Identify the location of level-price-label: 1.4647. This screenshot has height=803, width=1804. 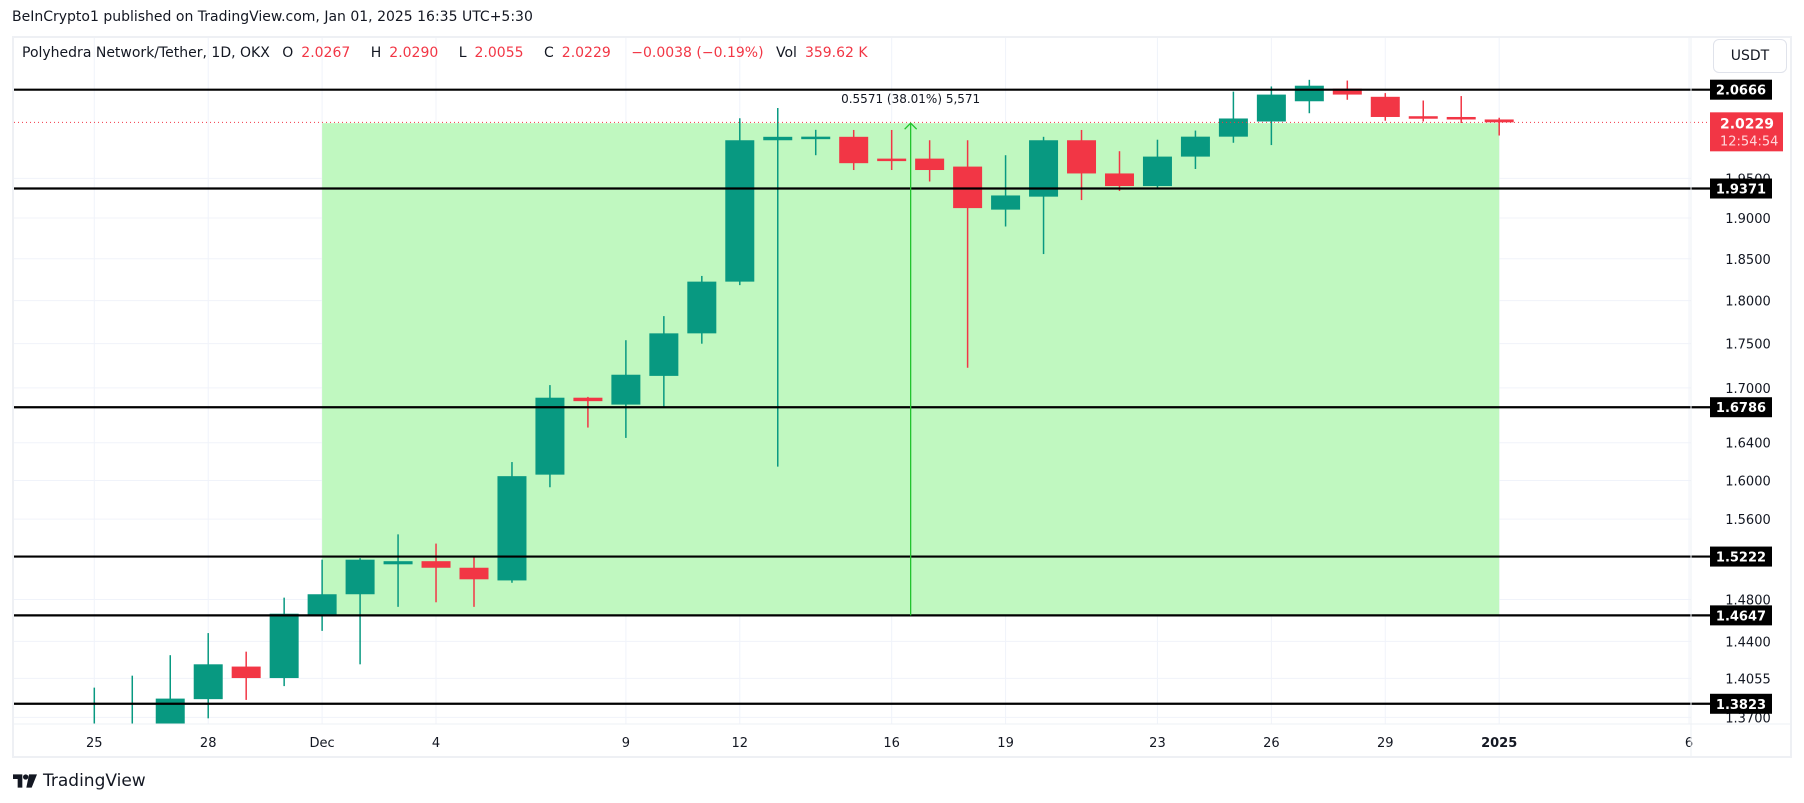
(1741, 616).